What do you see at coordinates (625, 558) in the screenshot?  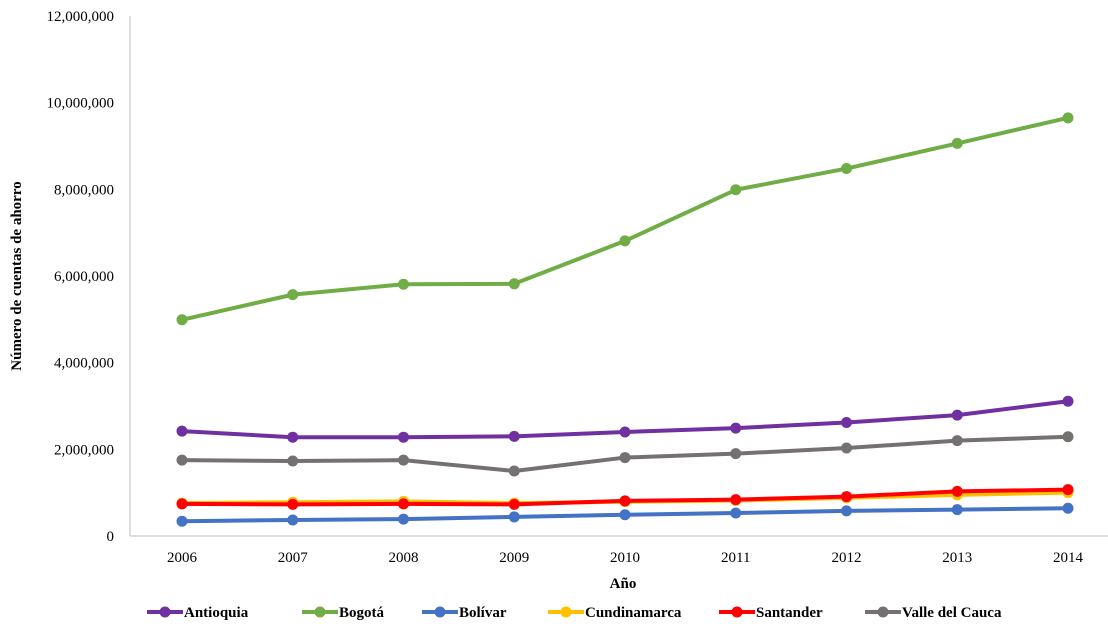 I see `x-tick-label: 2010` at bounding box center [625, 558].